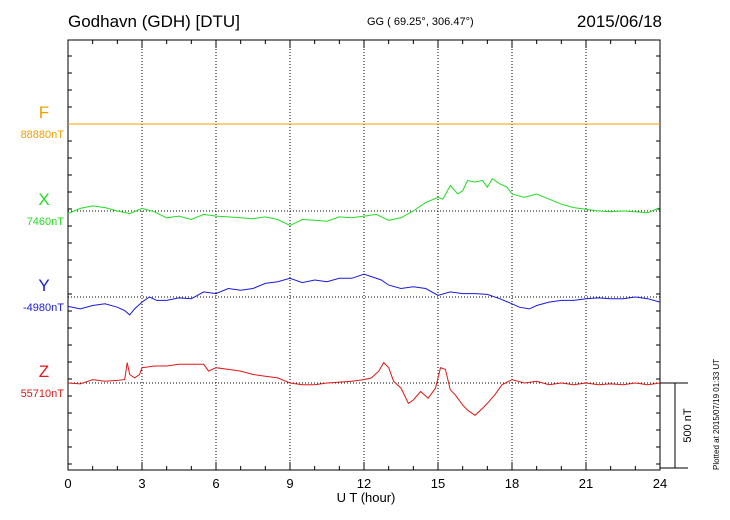 The height and width of the screenshot is (520, 730). I want to click on series-name-f: F, so click(44, 112).